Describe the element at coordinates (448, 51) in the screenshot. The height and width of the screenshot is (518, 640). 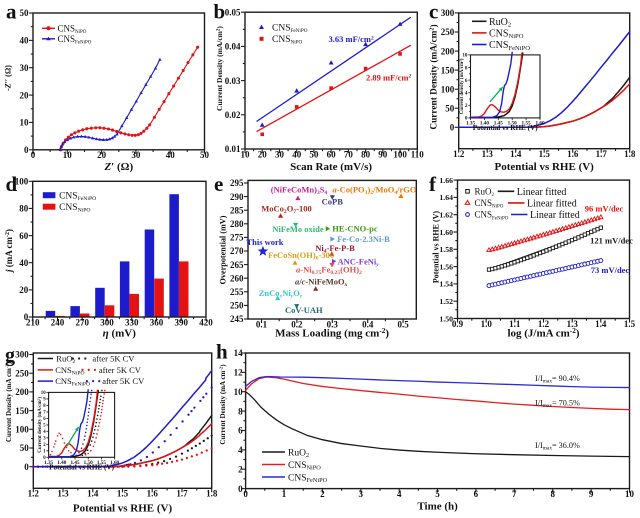
I see `svg-text: 200` at that location.